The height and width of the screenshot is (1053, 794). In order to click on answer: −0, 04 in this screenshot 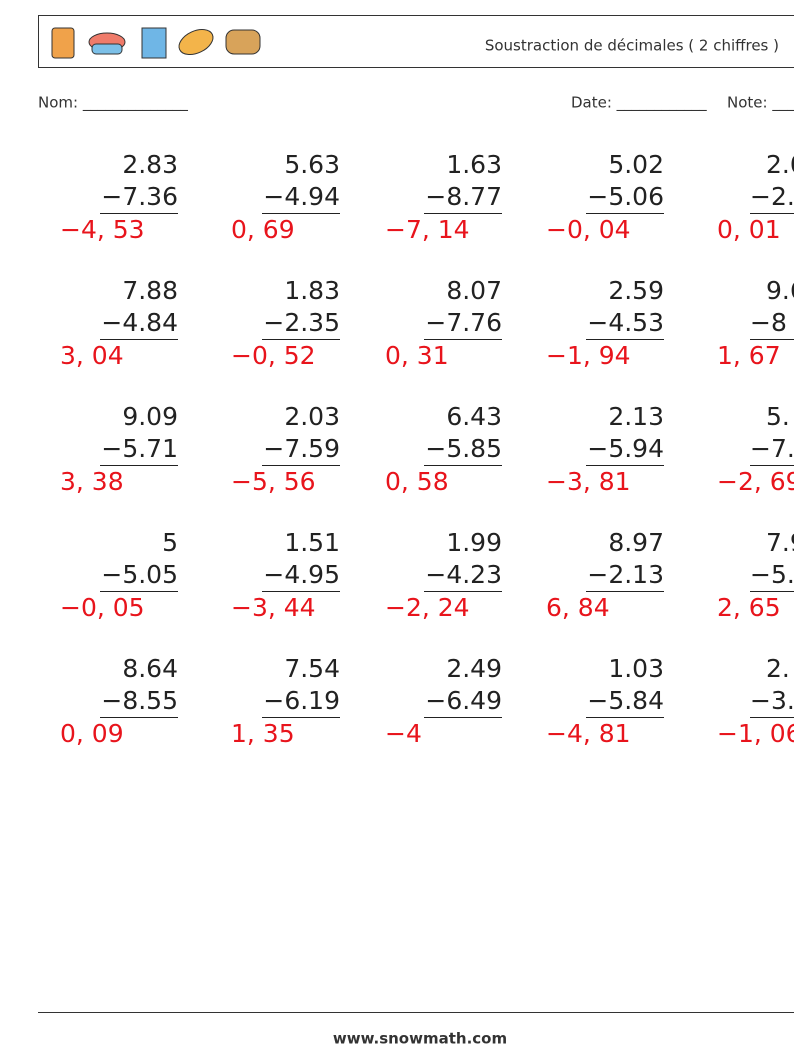, I will do `click(588, 229)`.